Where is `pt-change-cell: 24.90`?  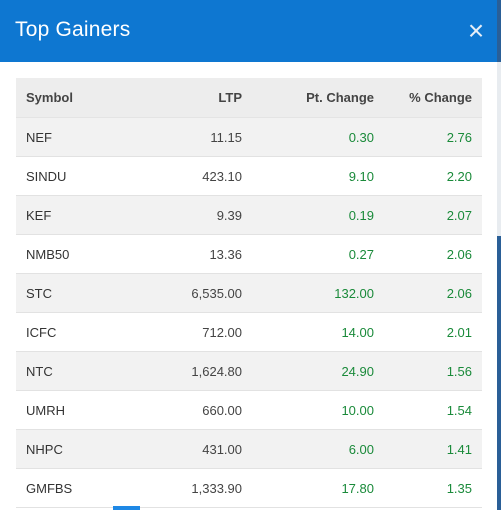
pt-change-cell: 24.90 is located at coordinates (318, 371).